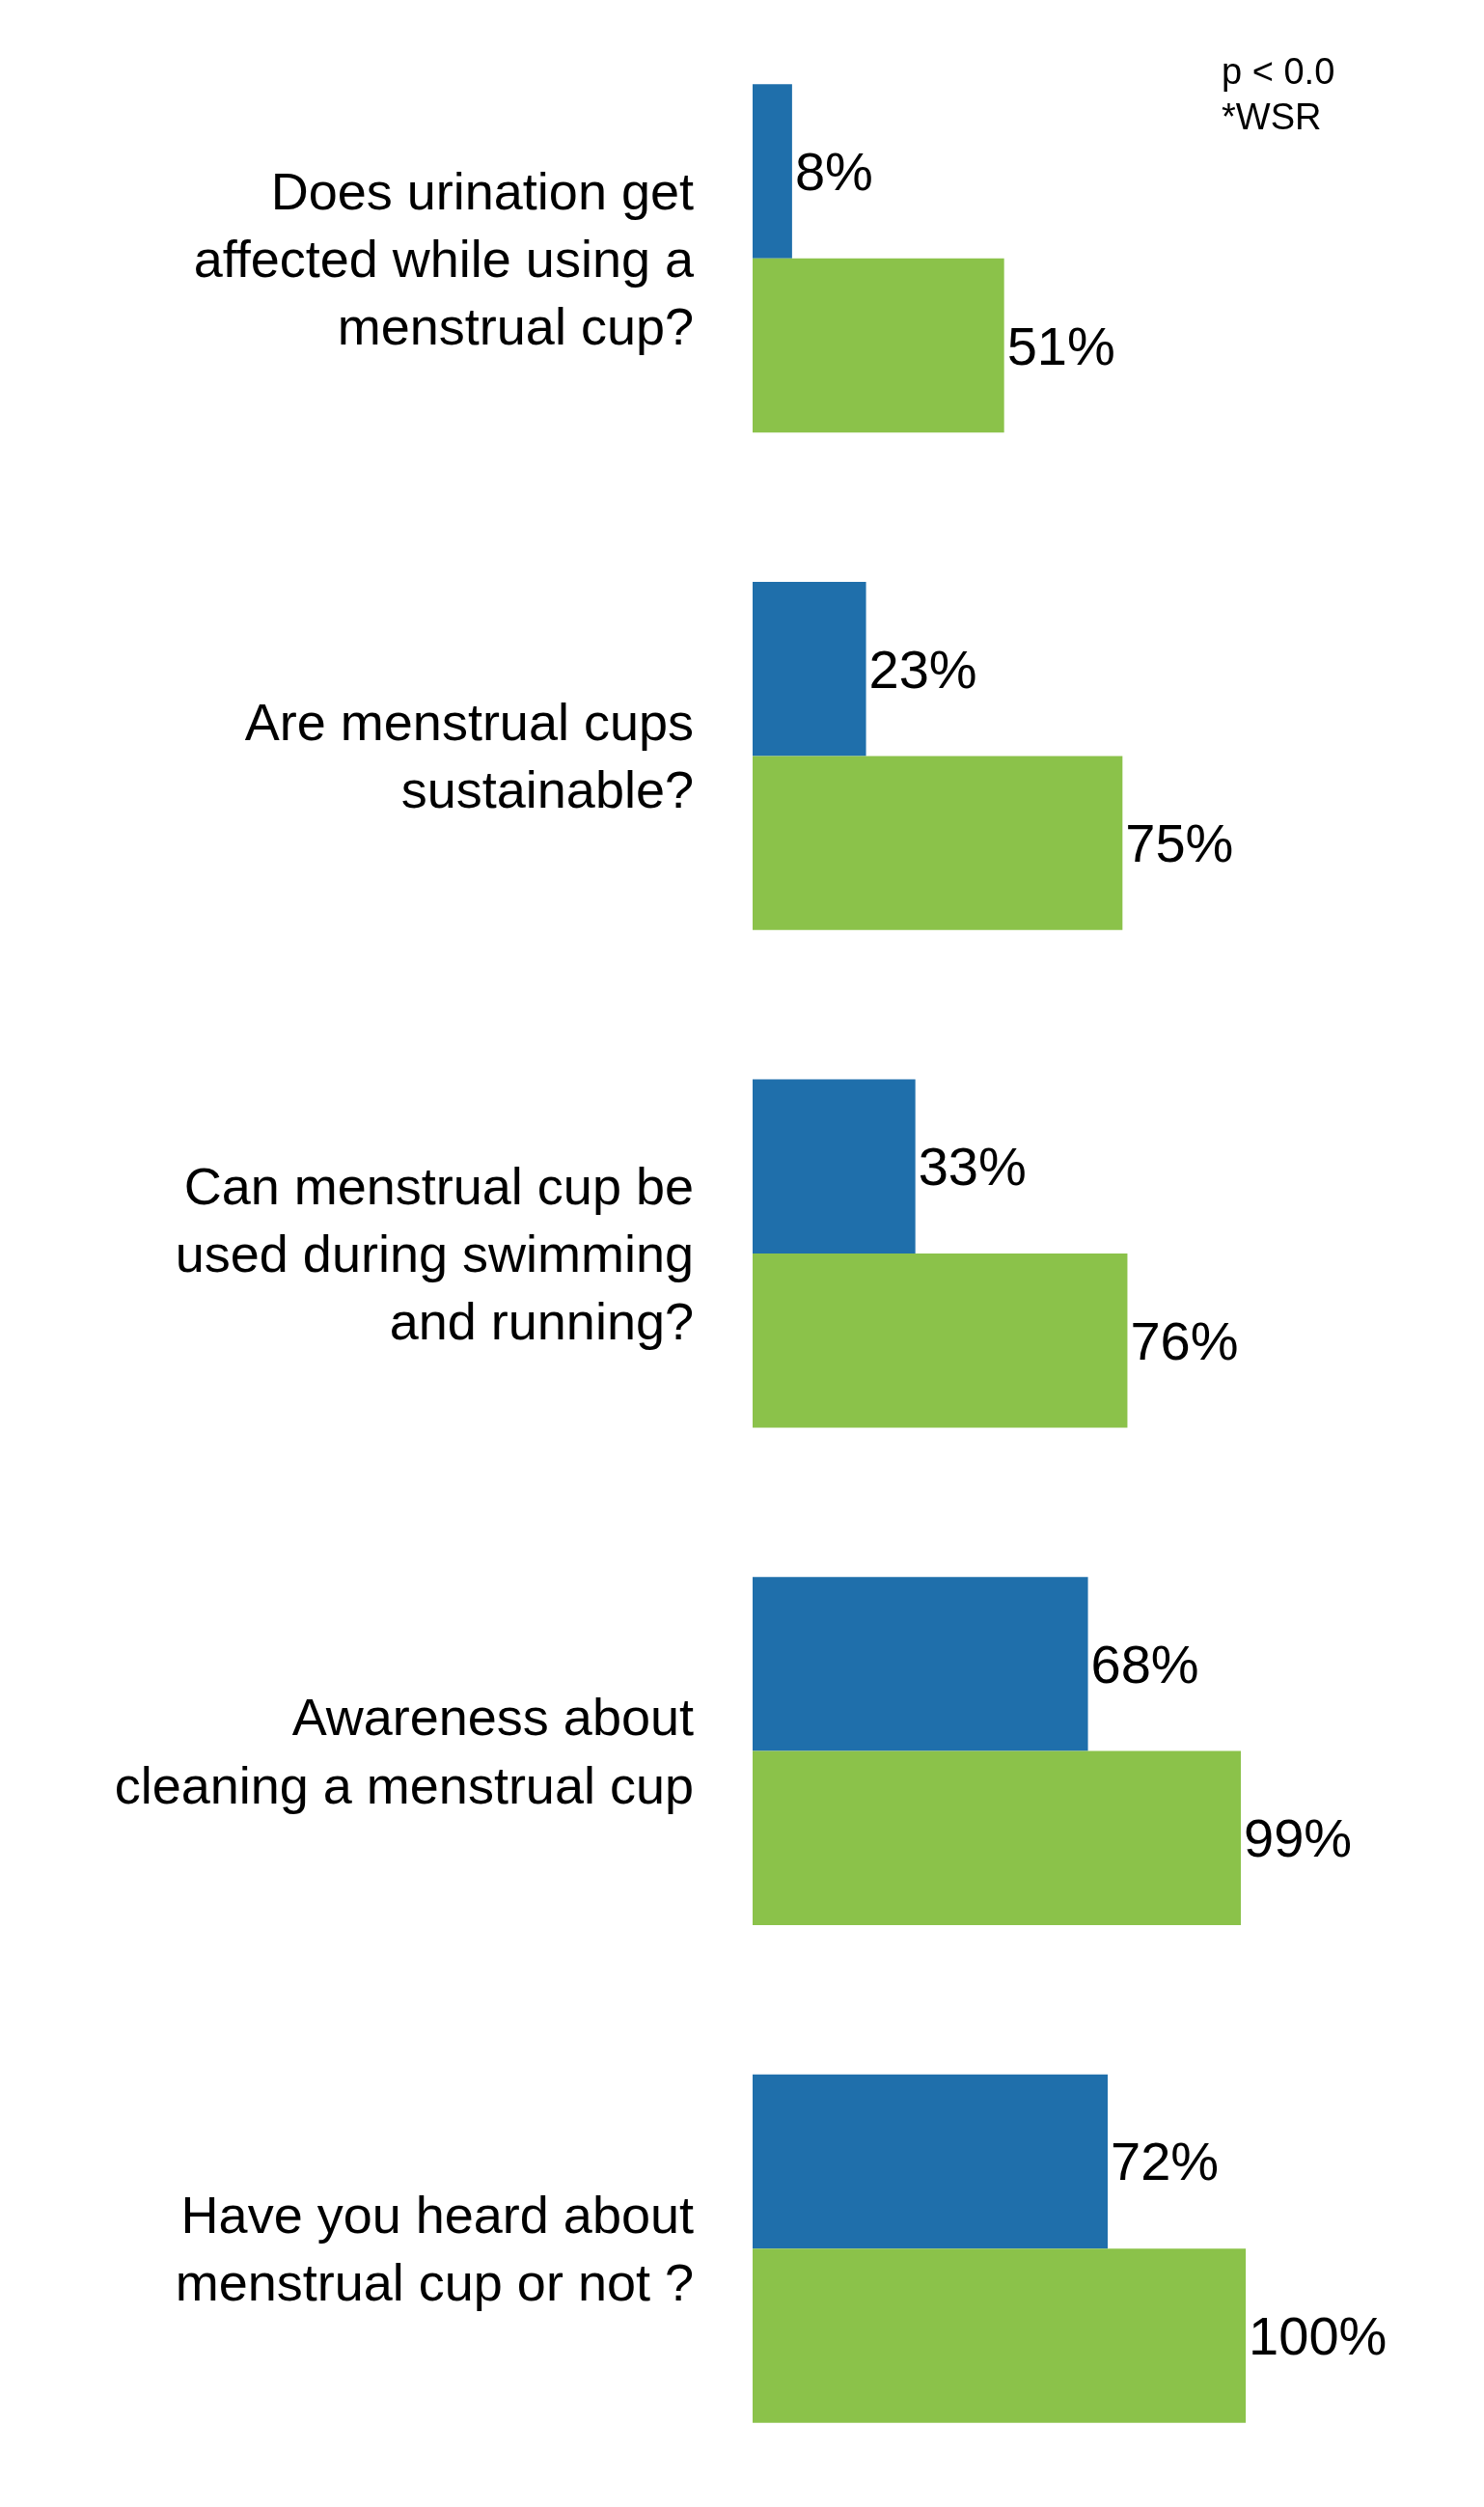 The height and width of the screenshot is (2507, 1484). What do you see at coordinates (833, 172) in the screenshot?
I see `data-label: 8%` at bounding box center [833, 172].